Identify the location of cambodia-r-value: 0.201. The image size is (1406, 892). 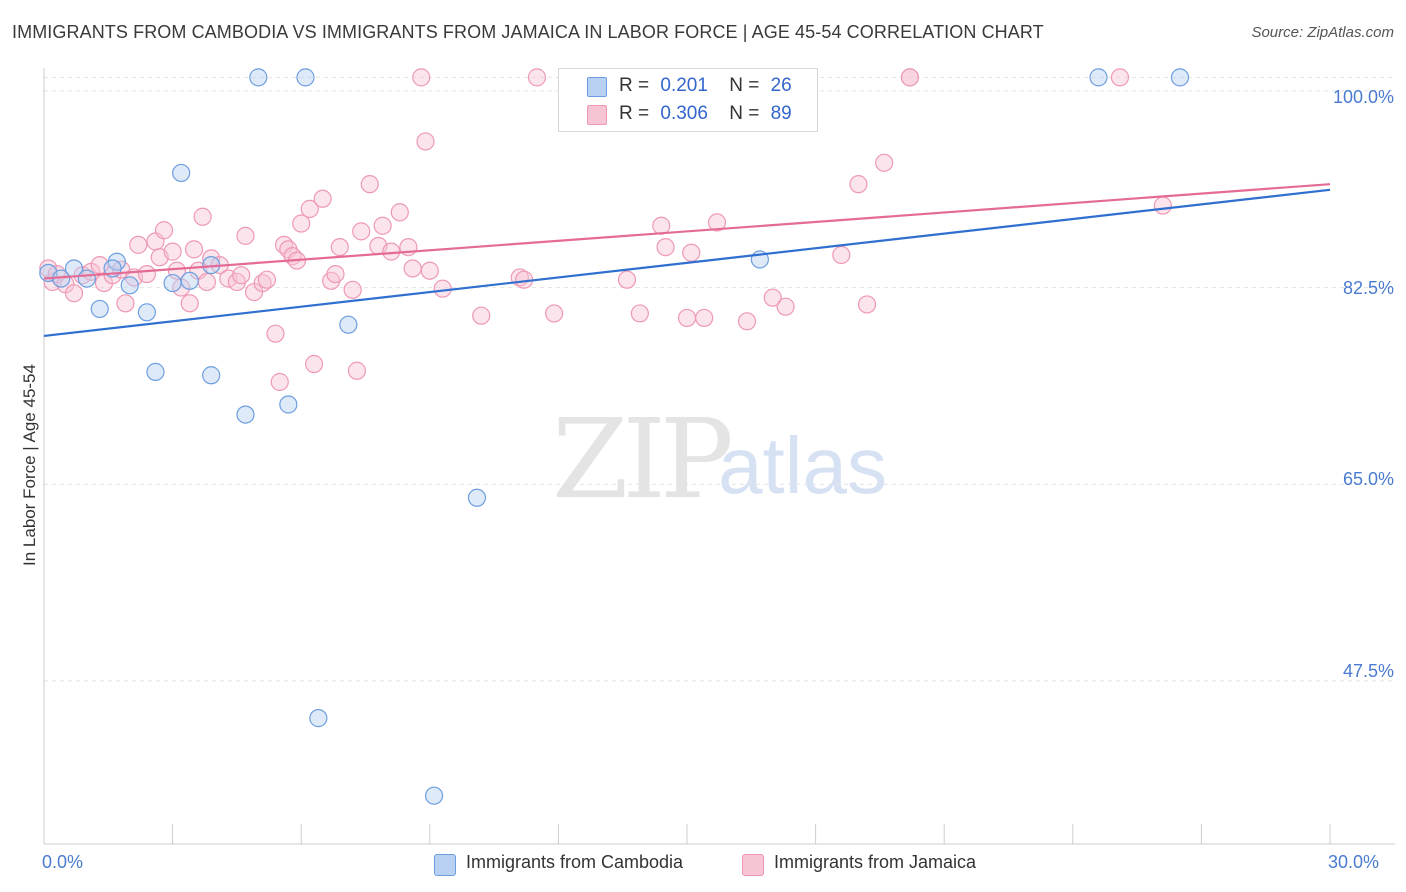
(684, 85).